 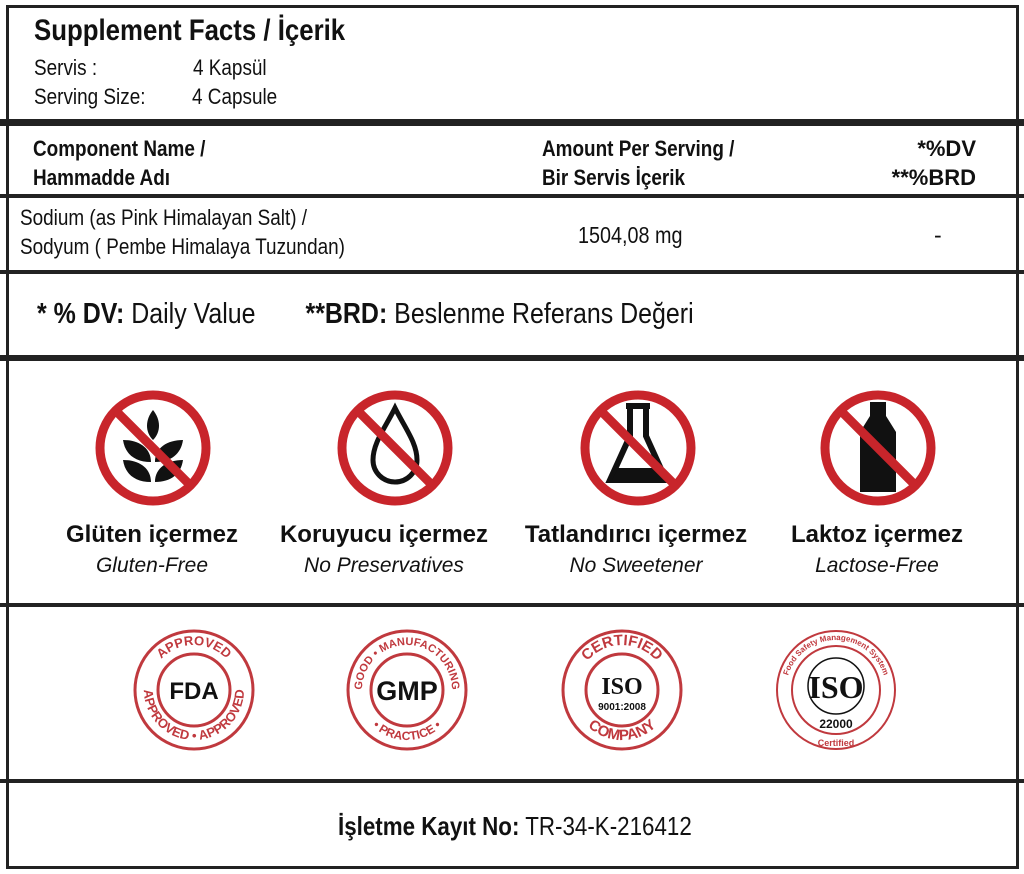 I want to click on gluten-free-sublabel: Gluten-Free, so click(x=152, y=565).